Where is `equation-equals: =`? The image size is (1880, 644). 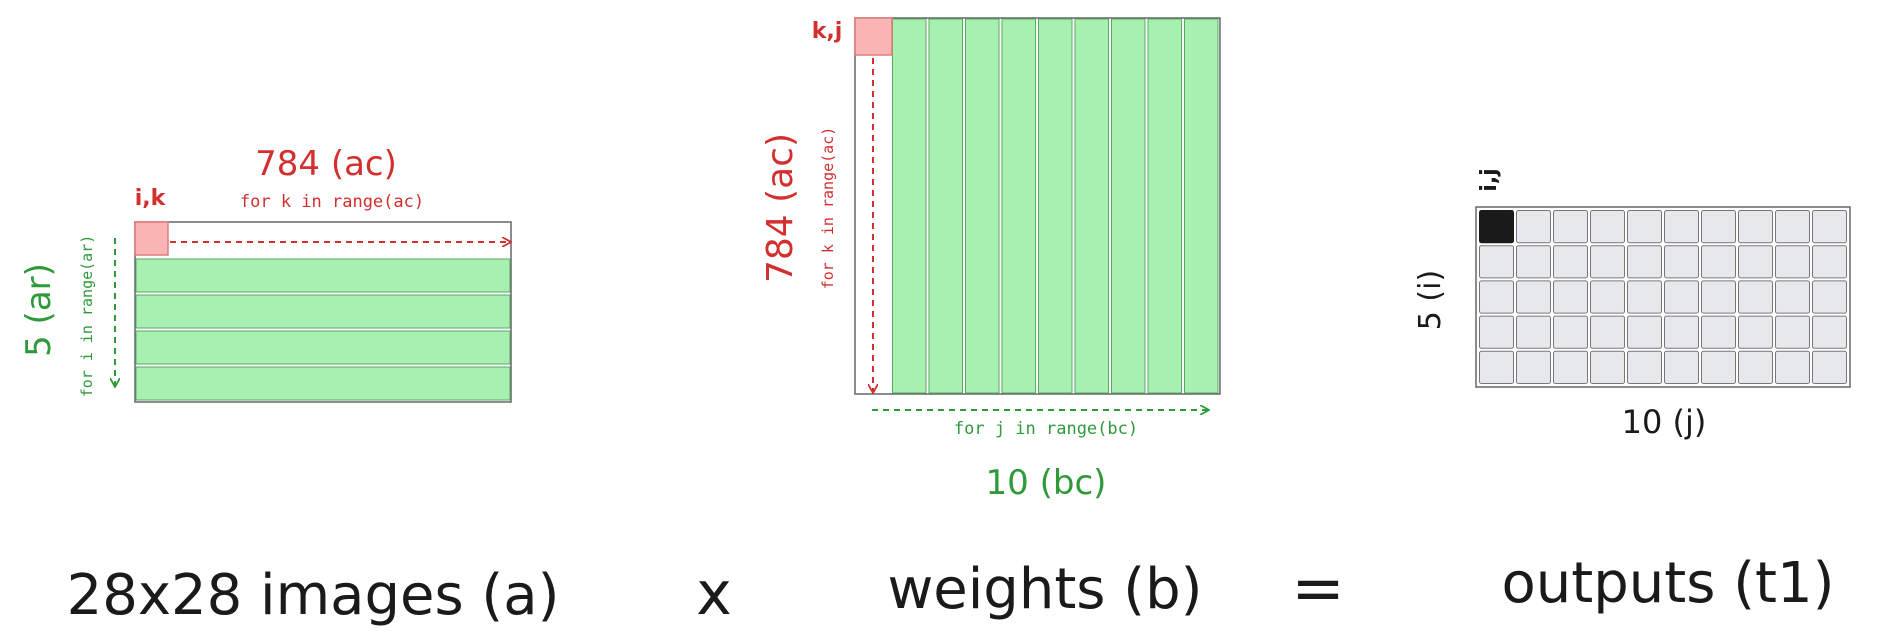 equation-equals: = is located at coordinates (1318, 589).